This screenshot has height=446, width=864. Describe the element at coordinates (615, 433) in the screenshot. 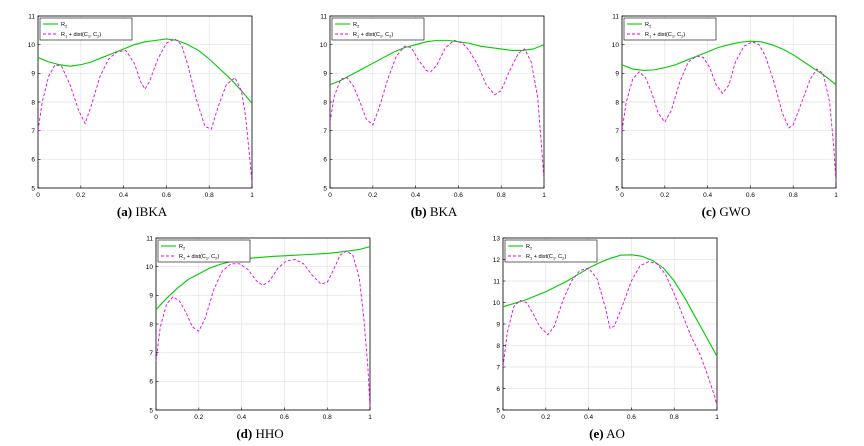

I see `caption-name: AO` at that location.